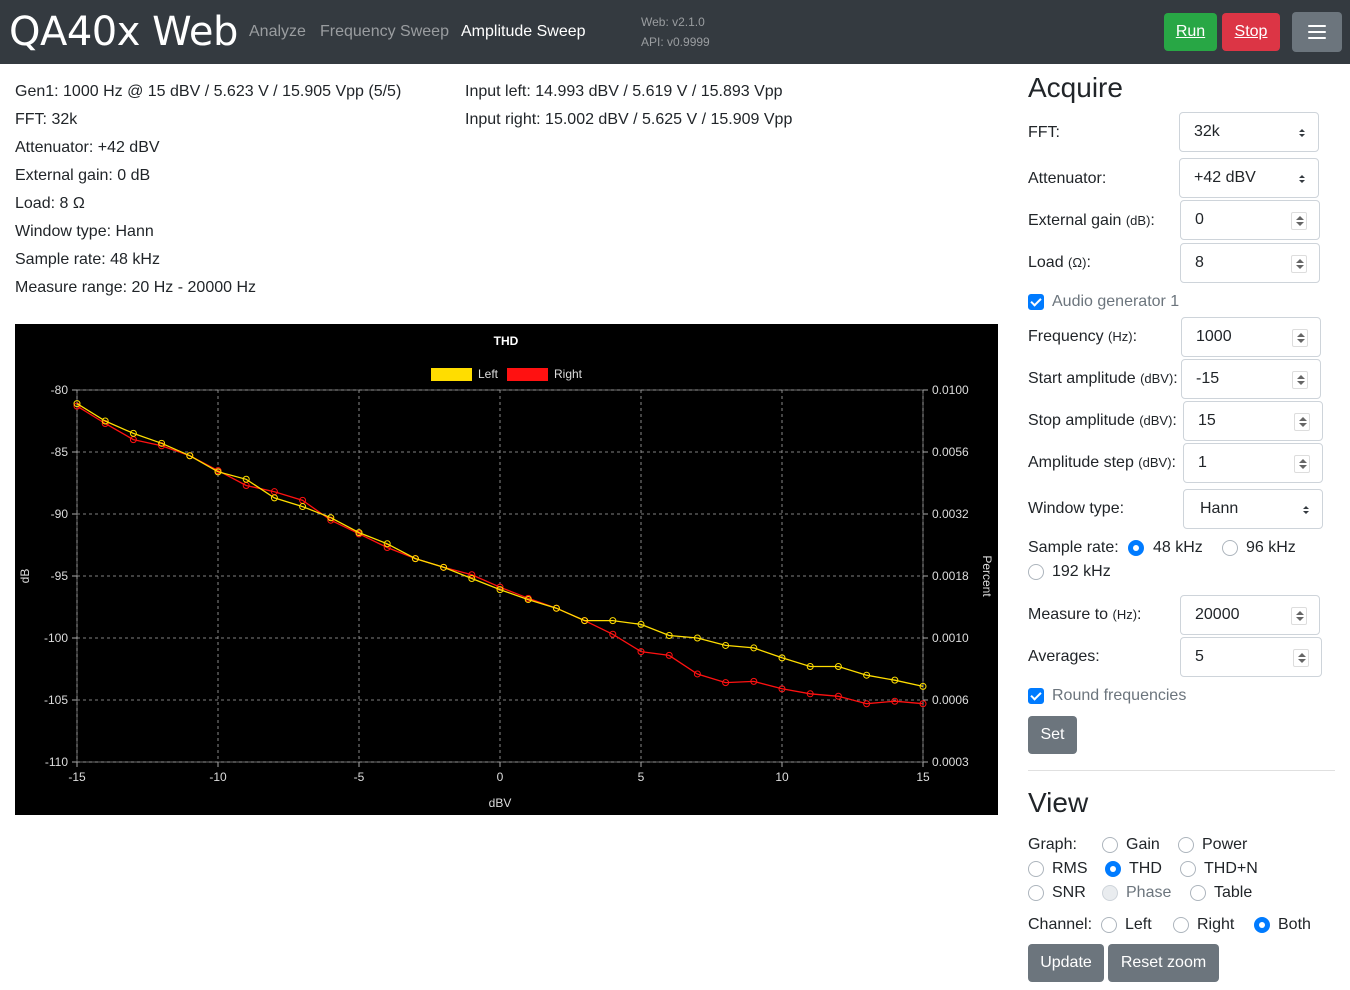 The width and height of the screenshot is (1350, 990). Describe the element at coordinates (77, 777) in the screenshot. I see `x-tick-label: -15` at that location.